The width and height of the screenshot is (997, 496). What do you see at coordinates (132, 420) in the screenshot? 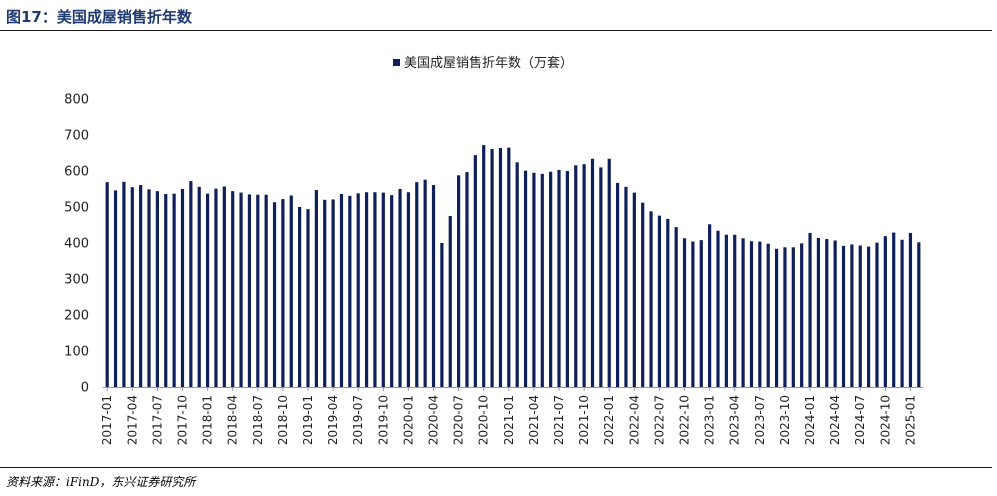
I see `x-tick-label: 2017-04` at bounding box center [132, 420].